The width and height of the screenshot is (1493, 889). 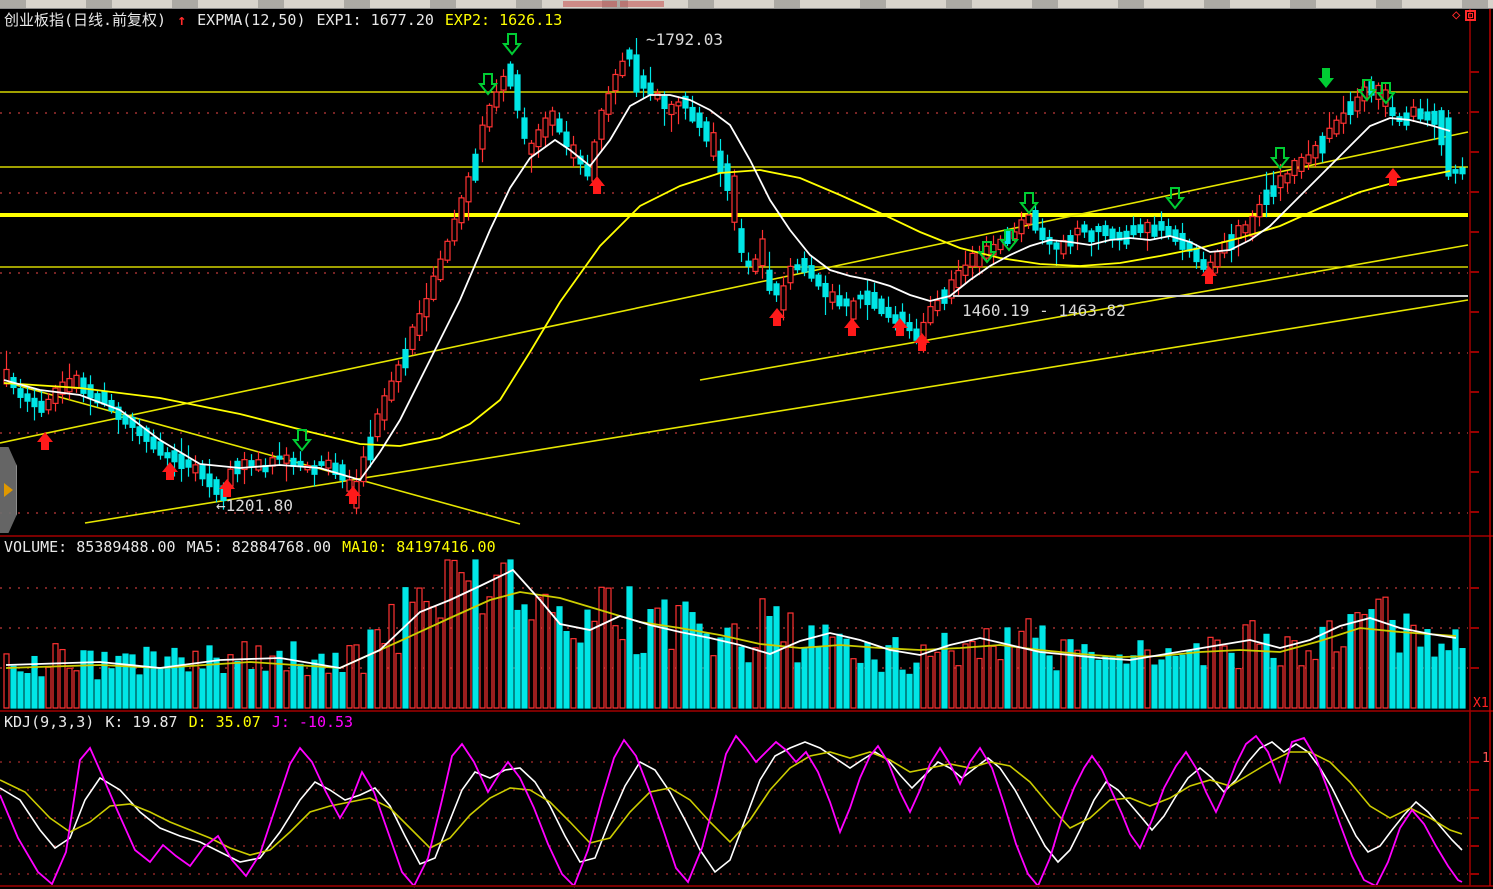 I want to click on panel-corner-controls: ◇, so click(x=1464, y=15).